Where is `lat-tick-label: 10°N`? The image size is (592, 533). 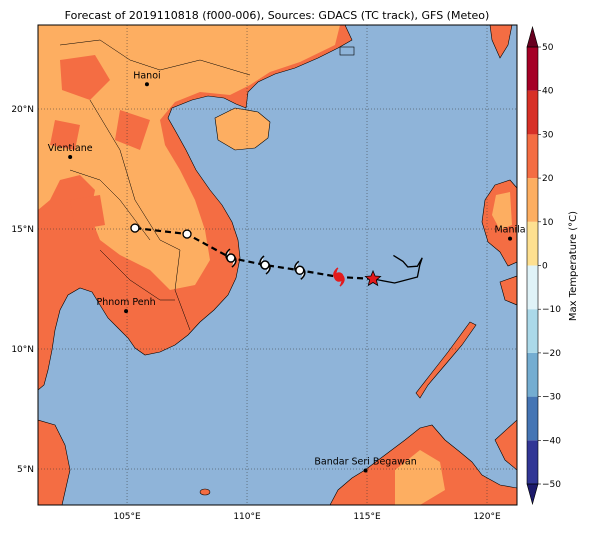
lat-tick-label: 10°N is located at coordinates (22, 350).